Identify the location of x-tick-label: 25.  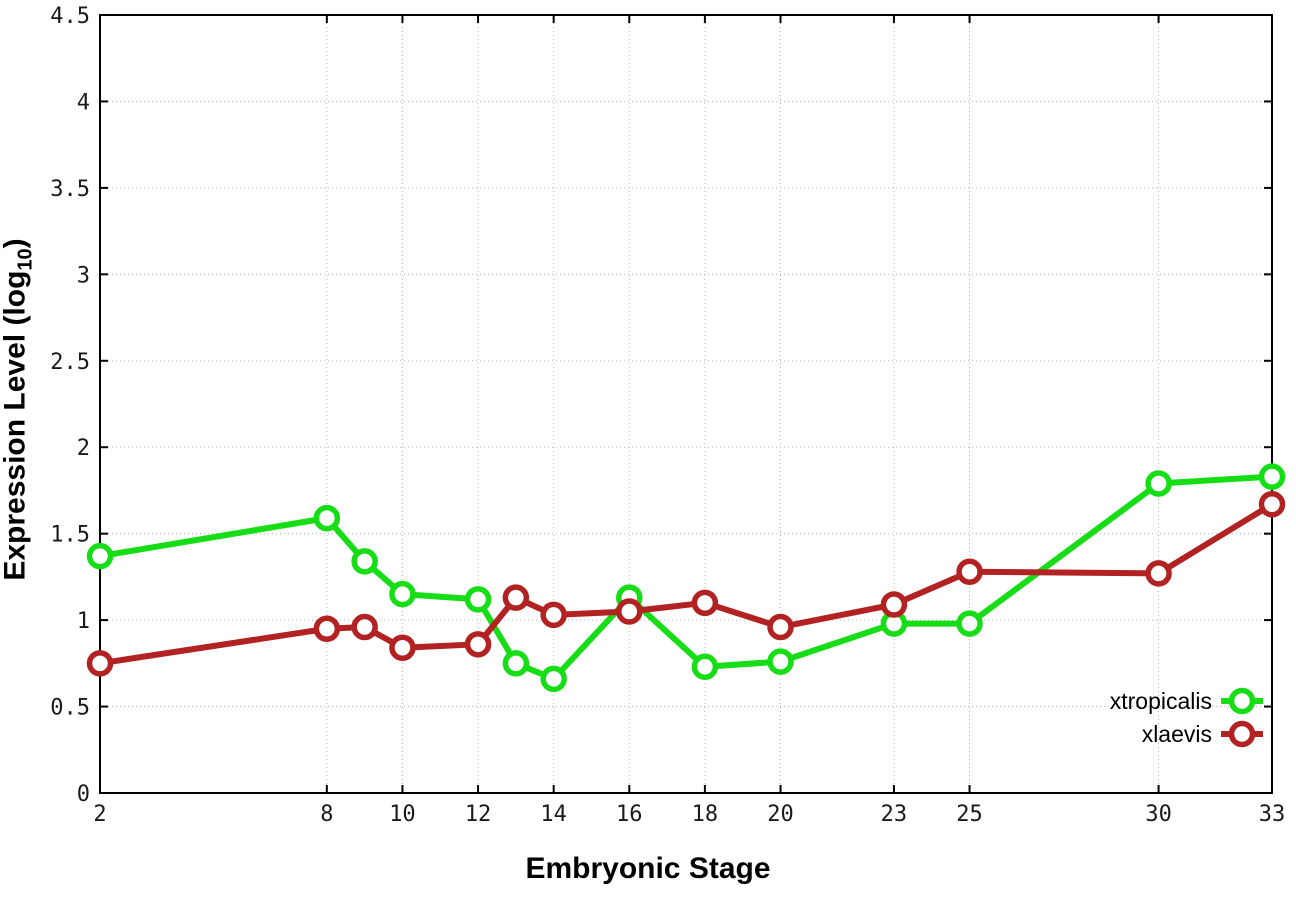
(969, 814).